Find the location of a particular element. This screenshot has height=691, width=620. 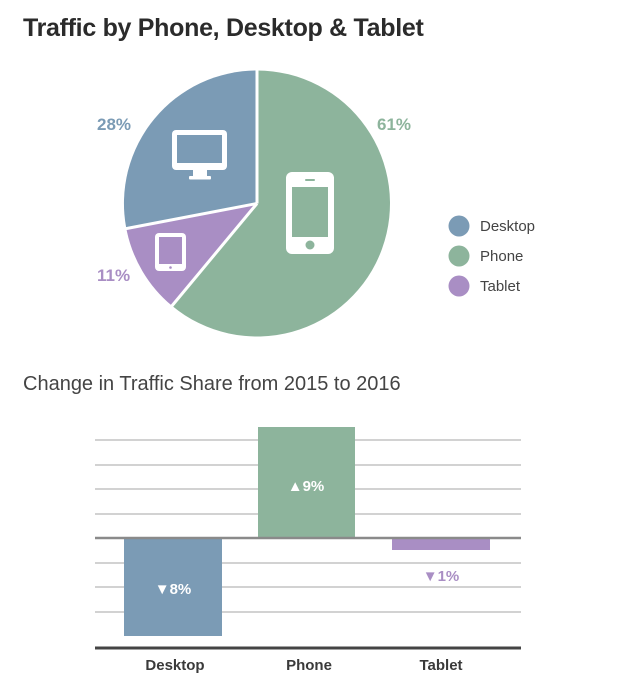

legend-label-phone: Phone is located at coordinates (501, 256).